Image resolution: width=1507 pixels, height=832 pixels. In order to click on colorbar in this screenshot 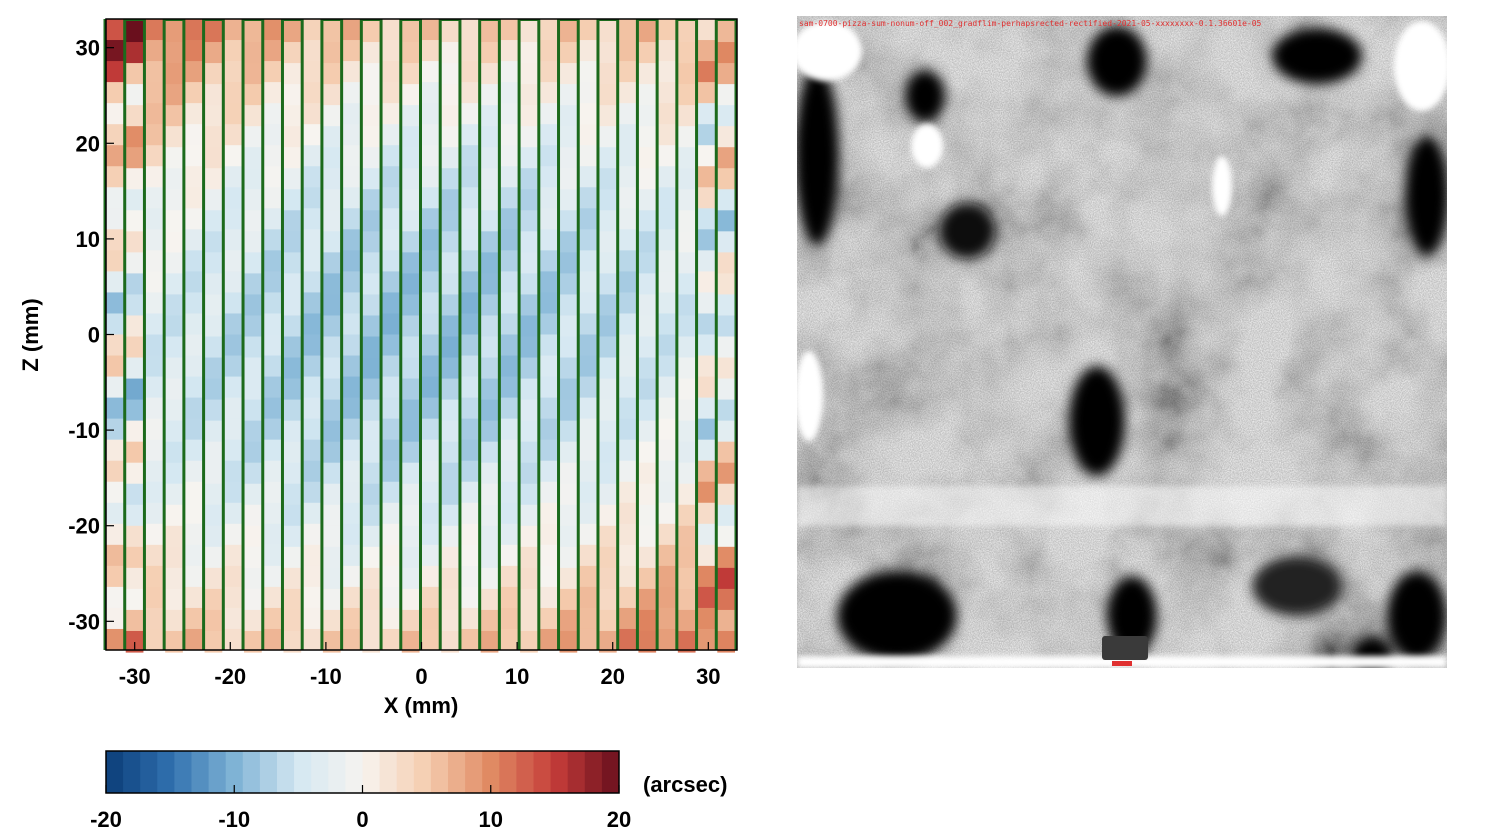, I will do `click(363, 772)`.